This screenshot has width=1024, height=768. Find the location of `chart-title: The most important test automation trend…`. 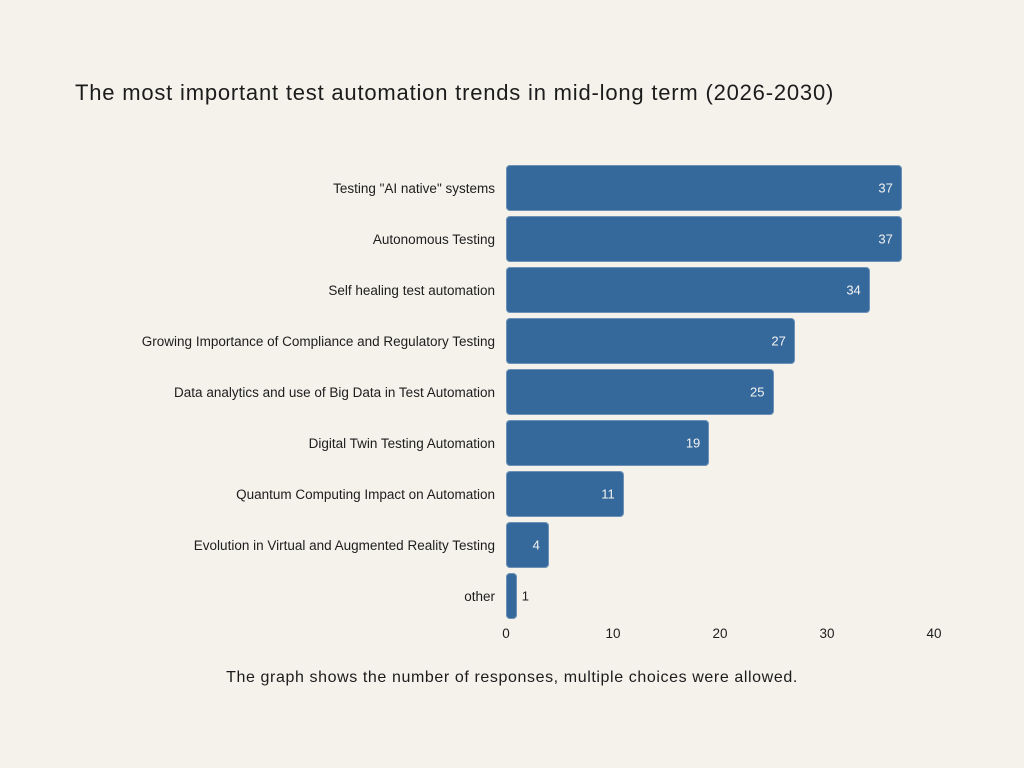

chart-title: The most important test automation trend… is located at coordinates (455, 92).